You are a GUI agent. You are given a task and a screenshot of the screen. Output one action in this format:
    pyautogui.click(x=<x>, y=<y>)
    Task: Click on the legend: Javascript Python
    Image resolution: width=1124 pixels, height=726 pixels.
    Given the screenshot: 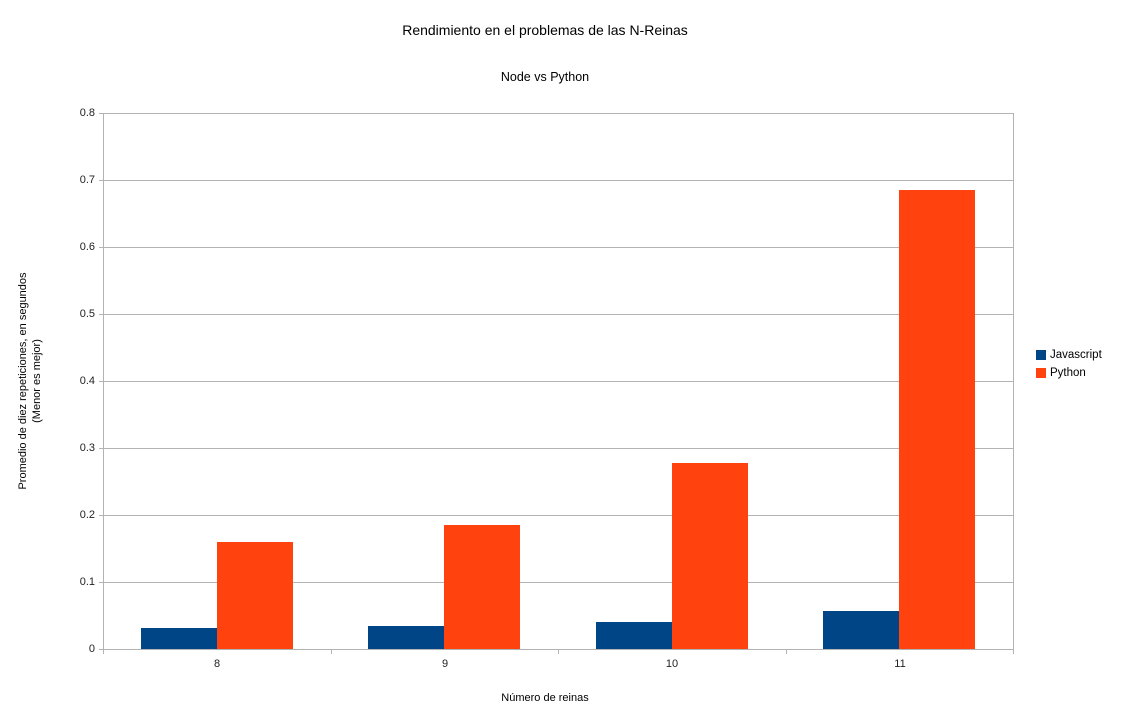 What is the action you would take?
    pyautogui.click(x=1069, y=364)
    